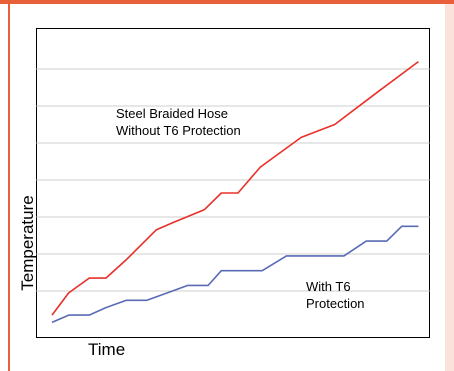  I want to click on red-annotation-line-2: Without T6 Protection, so click(178, 130).